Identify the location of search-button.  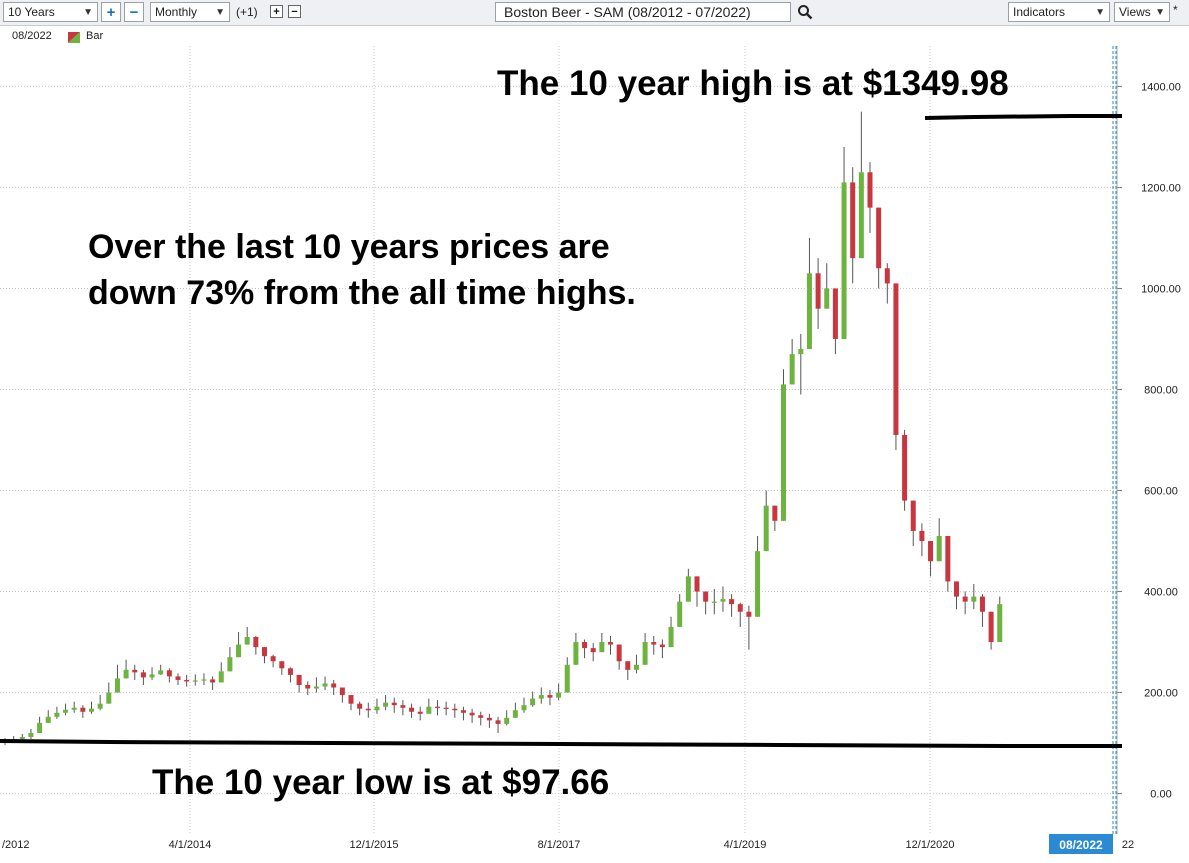
(805, 12).